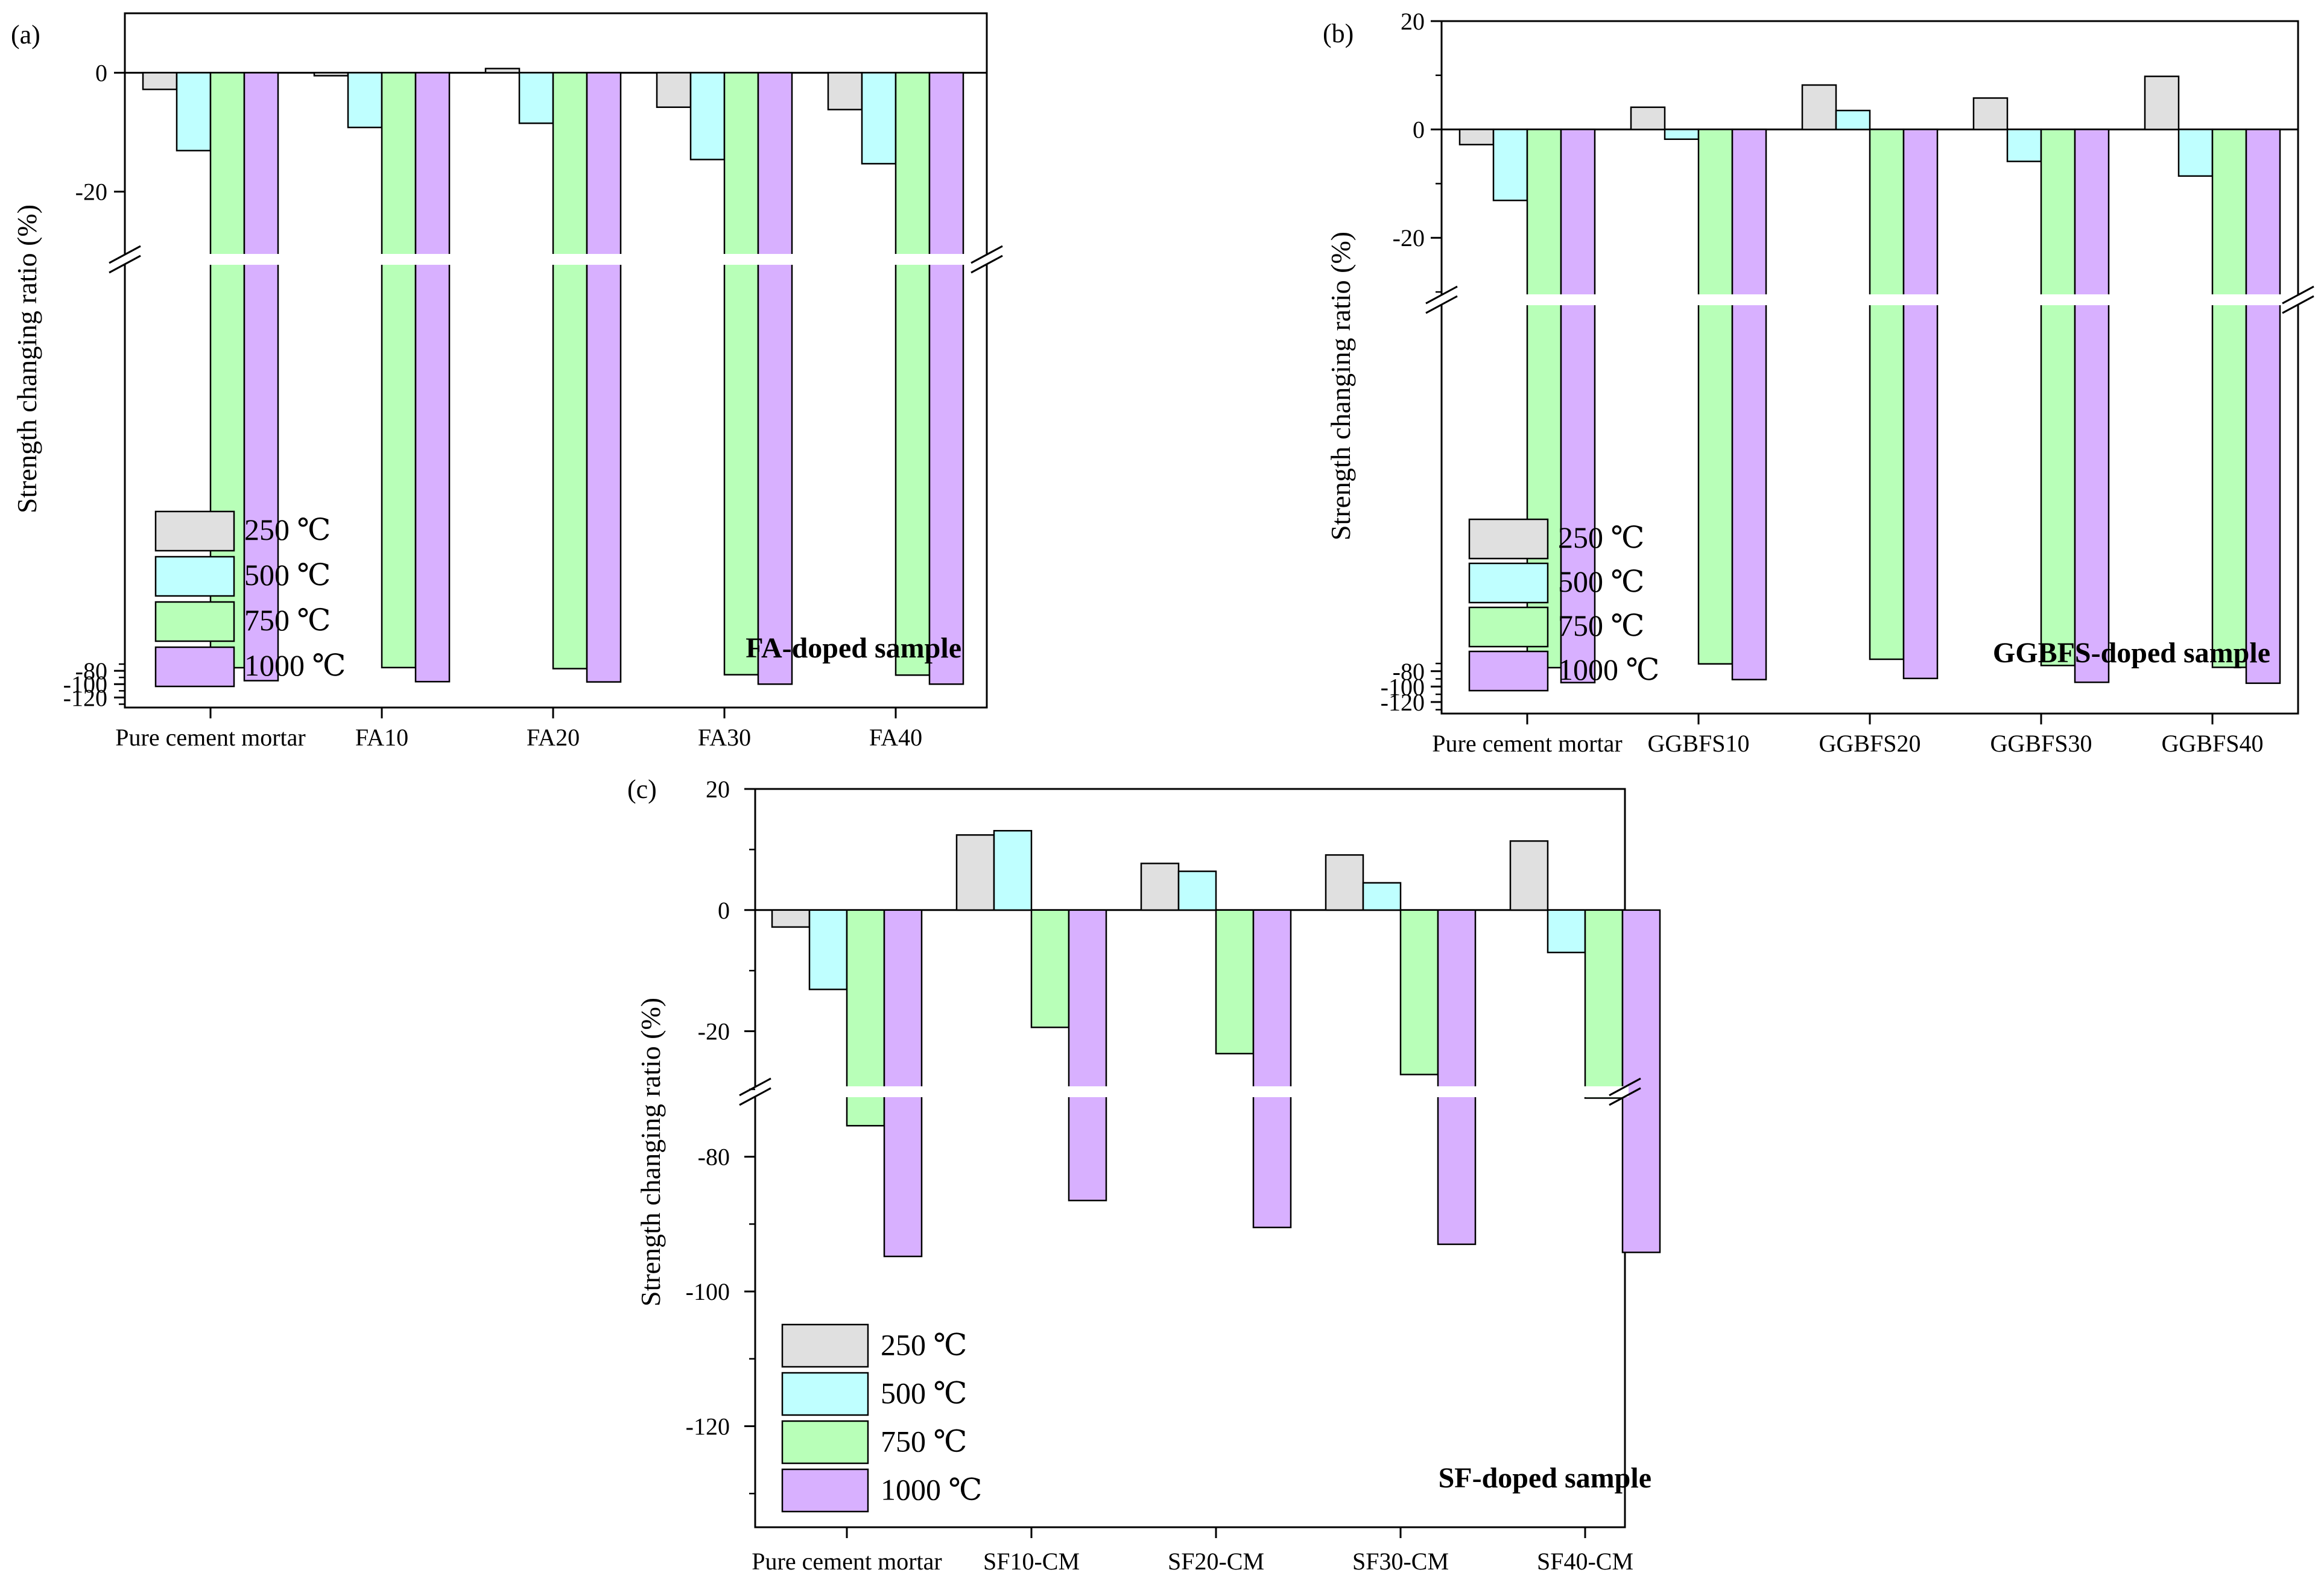 The width and height of the screenshot is (2321, 1596). What do you see at coordinates (2162, 102) in the screenshot?
I see `bar-250c-ggbfs40` at bounding box center [2162, 102].